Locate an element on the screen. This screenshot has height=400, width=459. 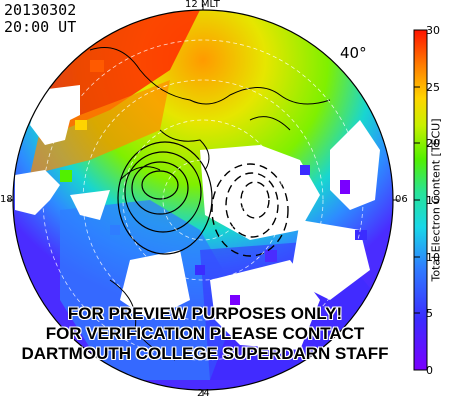
convection-contours-dawn is located at coordinates (250, 210).